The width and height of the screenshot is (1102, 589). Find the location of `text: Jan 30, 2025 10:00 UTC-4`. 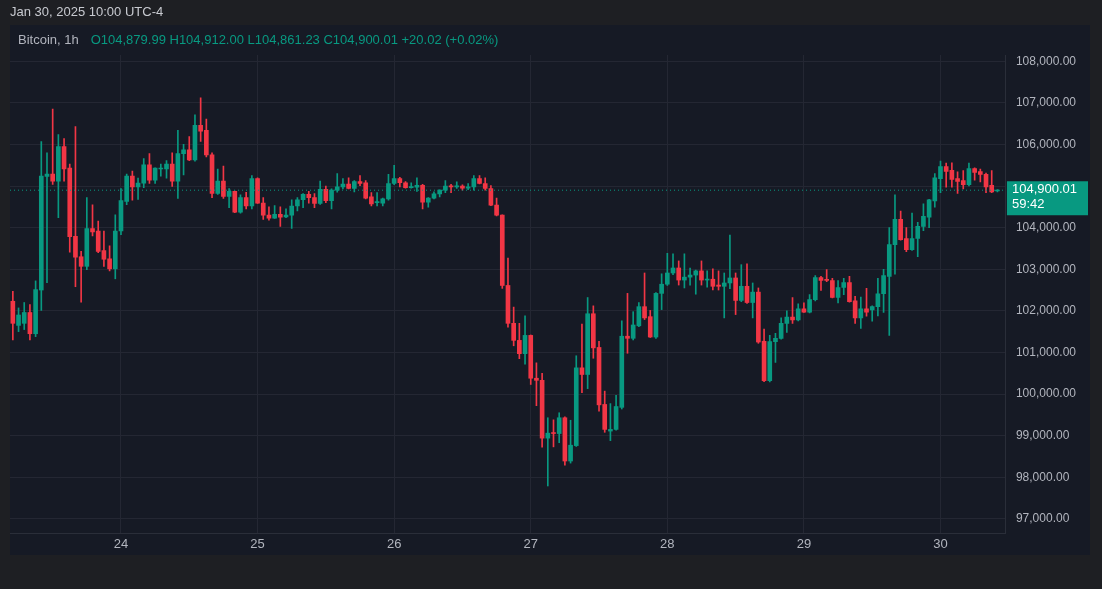

text: Jan 30, 2025 10:00 UTC-4 is located at coordinates (87, 11).